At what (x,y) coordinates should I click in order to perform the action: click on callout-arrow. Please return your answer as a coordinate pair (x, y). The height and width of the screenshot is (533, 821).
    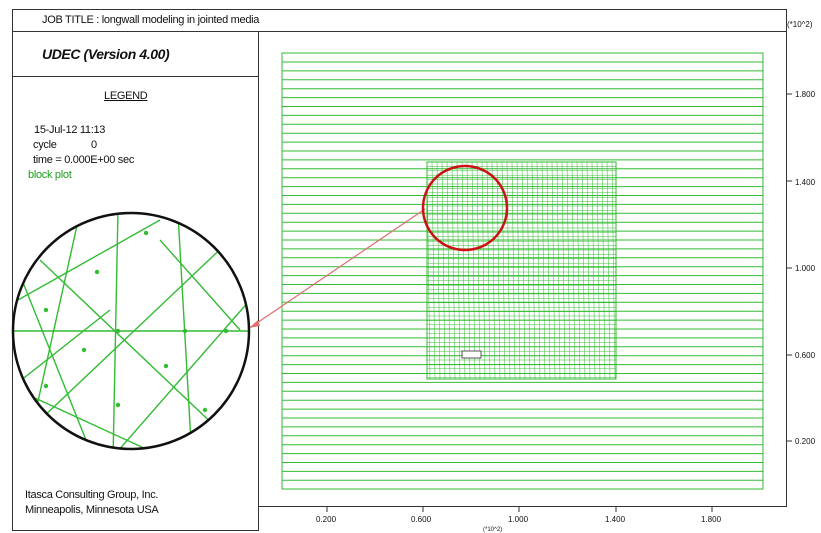
    Looking at the image, I should click on (338, 268).